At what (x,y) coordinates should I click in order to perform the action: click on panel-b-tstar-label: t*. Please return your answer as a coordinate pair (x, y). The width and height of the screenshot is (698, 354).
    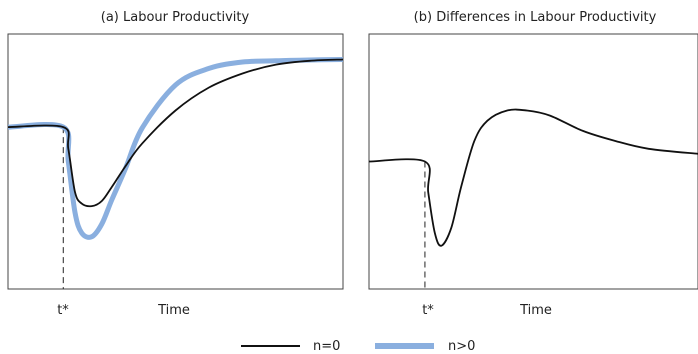
    Looking at the image, I should click on (428, 310).